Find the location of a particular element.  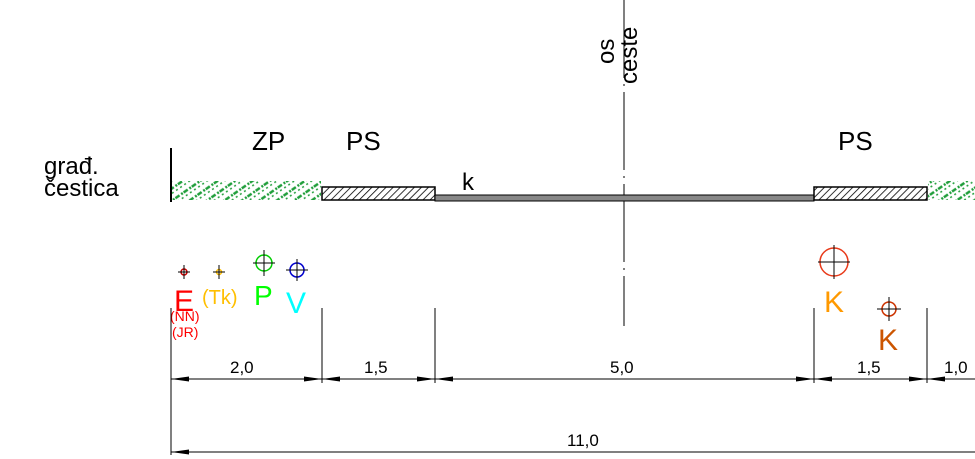

sidewalk-right-label: PS is located at coordinates (855, 141).